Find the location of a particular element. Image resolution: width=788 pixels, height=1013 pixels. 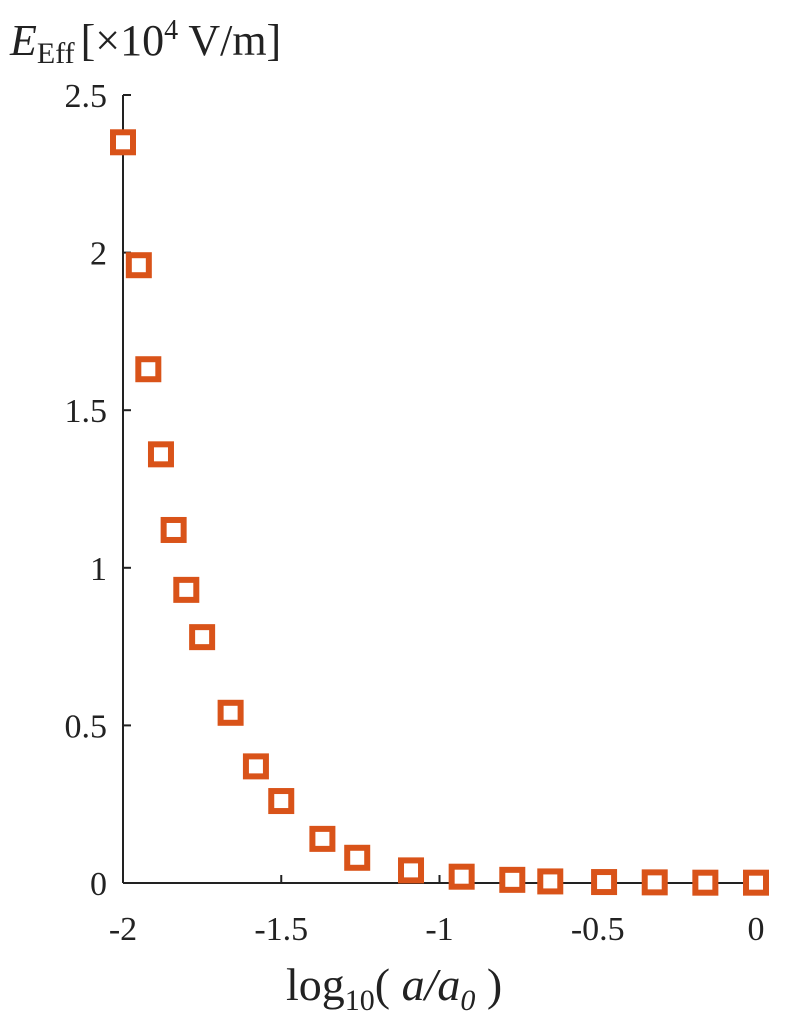

x-tick-label: 0 is located at coordinates (756, 929).